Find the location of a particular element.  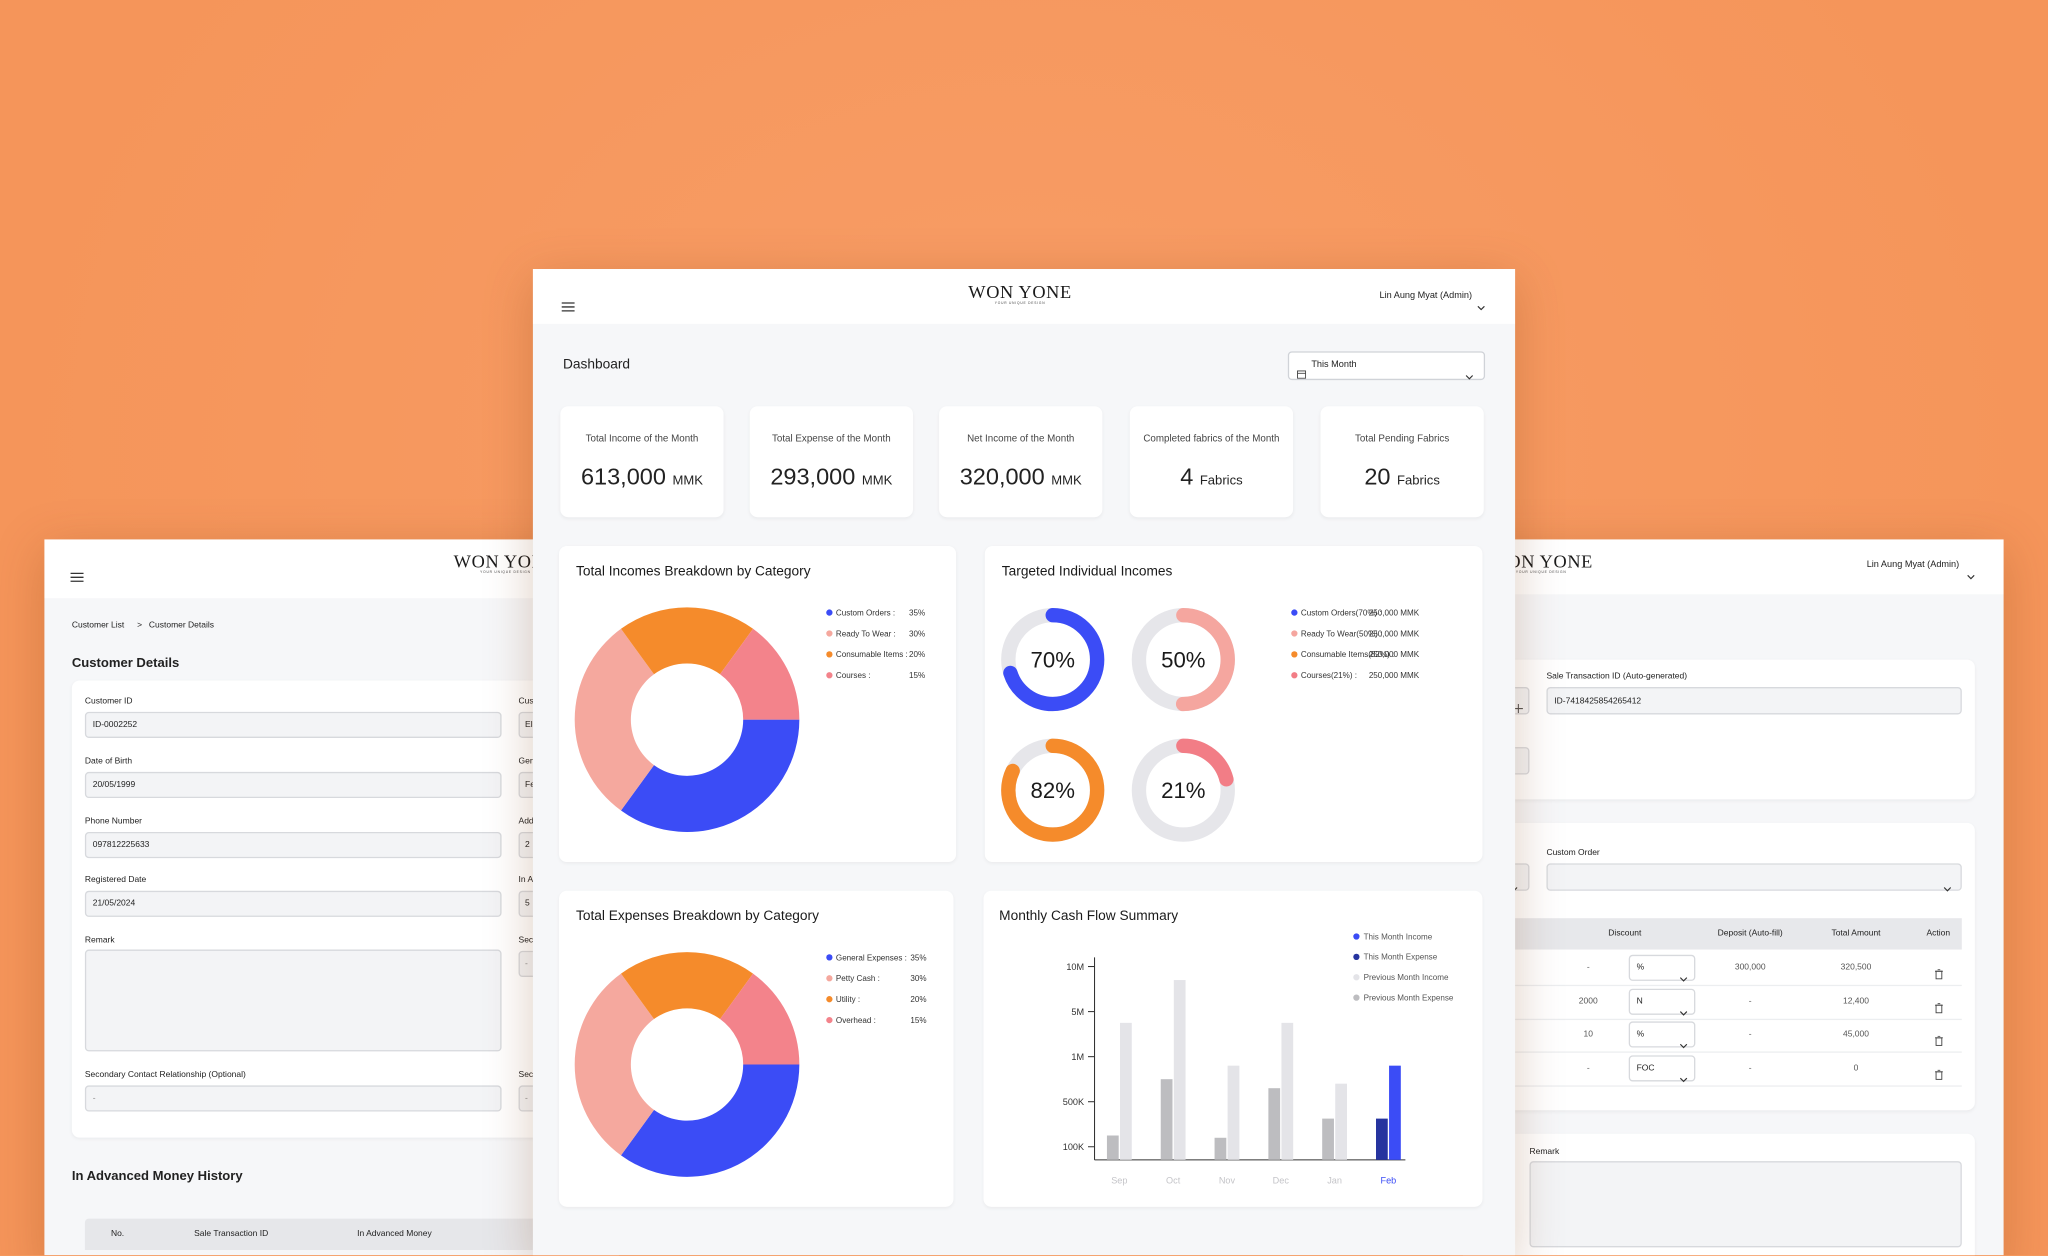

text: Sec is located at coordinates (526, 940).